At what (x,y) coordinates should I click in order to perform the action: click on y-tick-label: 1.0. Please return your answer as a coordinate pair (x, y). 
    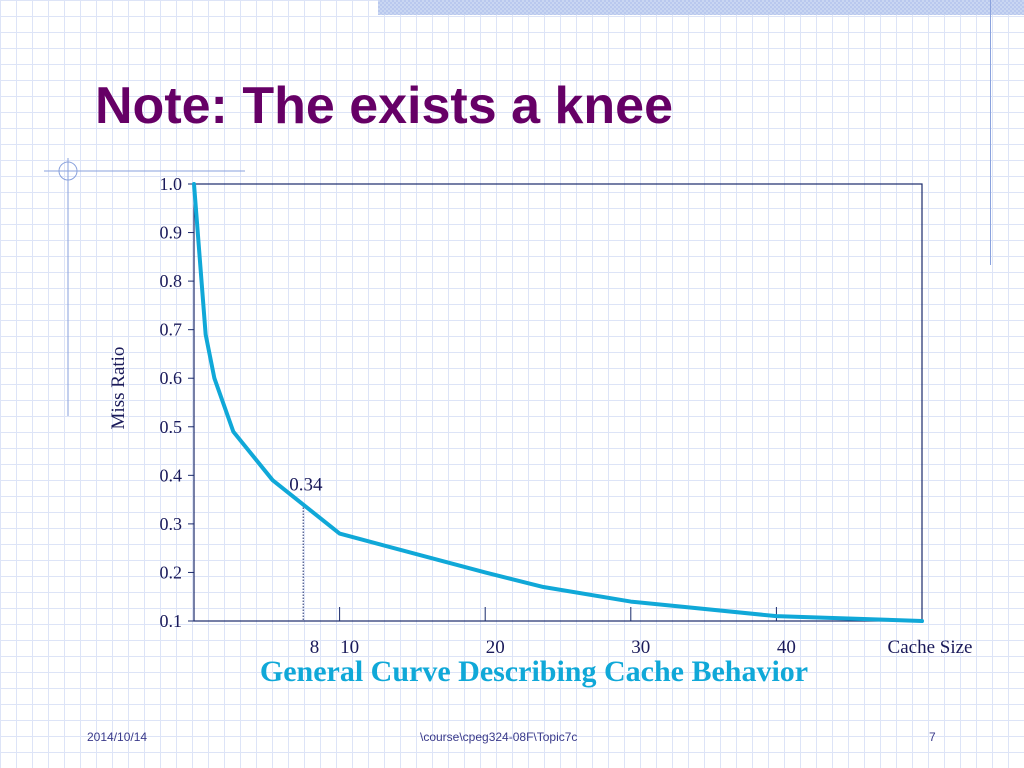
    Looking at the image, I should click on (171, 184).